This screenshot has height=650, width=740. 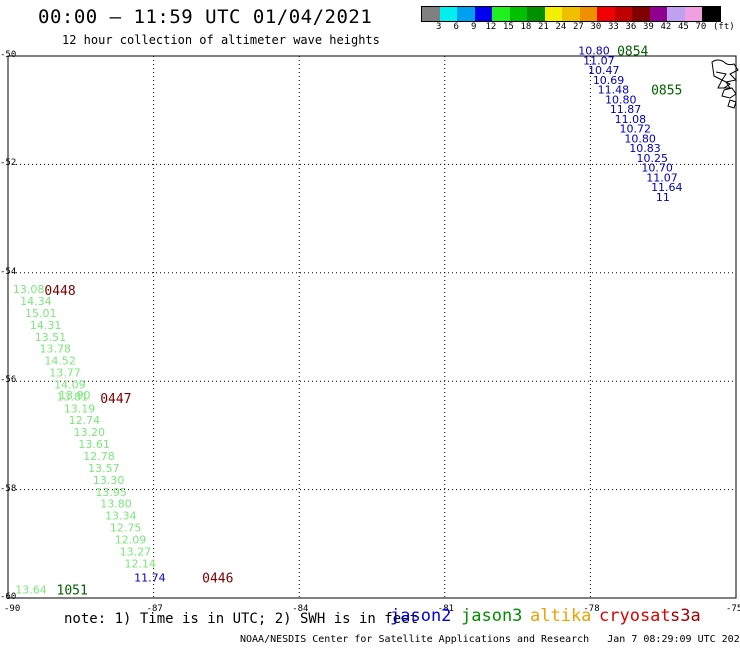 What do you see at coordinates (613, 27) in the screenshot?
I see `legend-label: 33` at bounding box center [613, 27].